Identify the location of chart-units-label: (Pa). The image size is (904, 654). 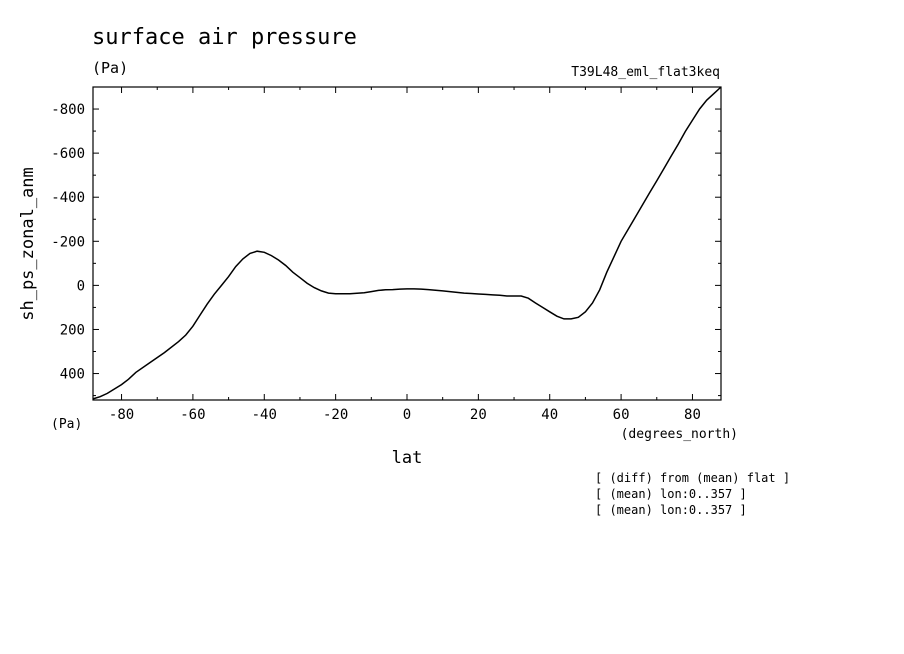
(110, 68).